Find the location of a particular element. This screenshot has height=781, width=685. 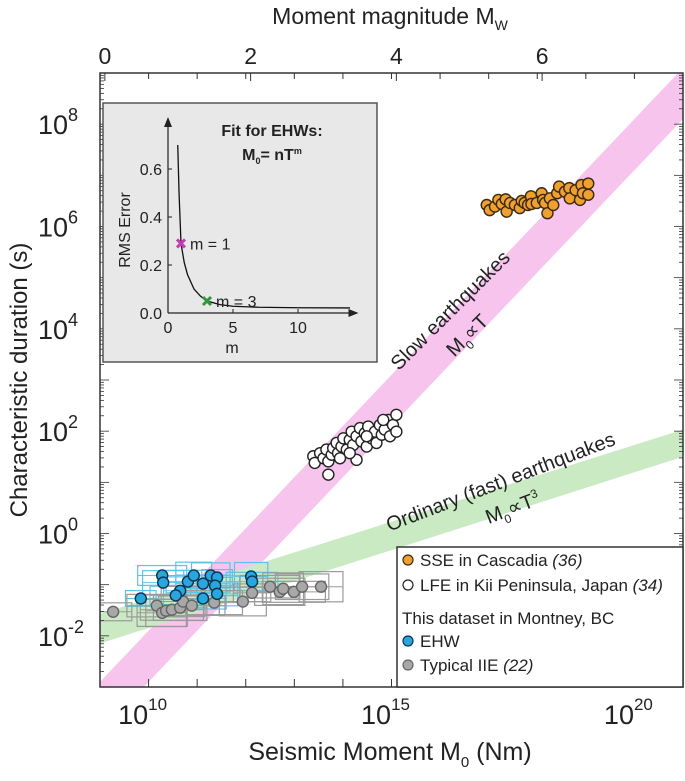

inset-x-arrow-icon is located at coordinates (353, 313).